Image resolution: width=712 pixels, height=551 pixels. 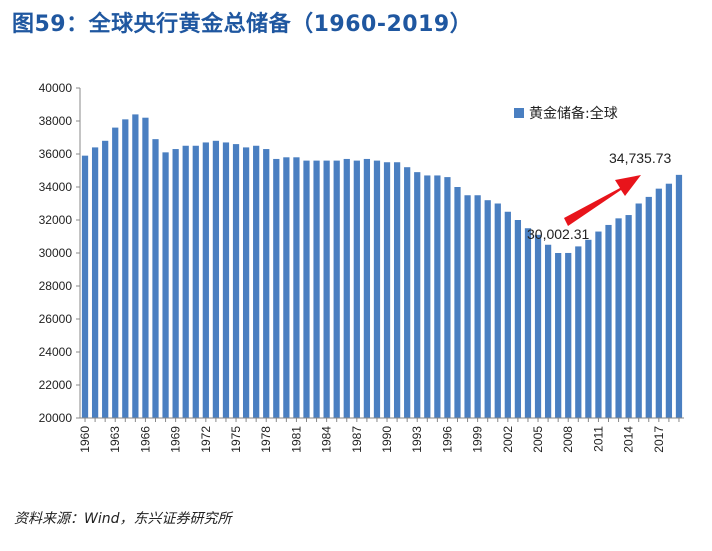 What do you see at coordinates (316, 289) in the screenshot?
I see `bar-1983` at bounding box center [316, 289].